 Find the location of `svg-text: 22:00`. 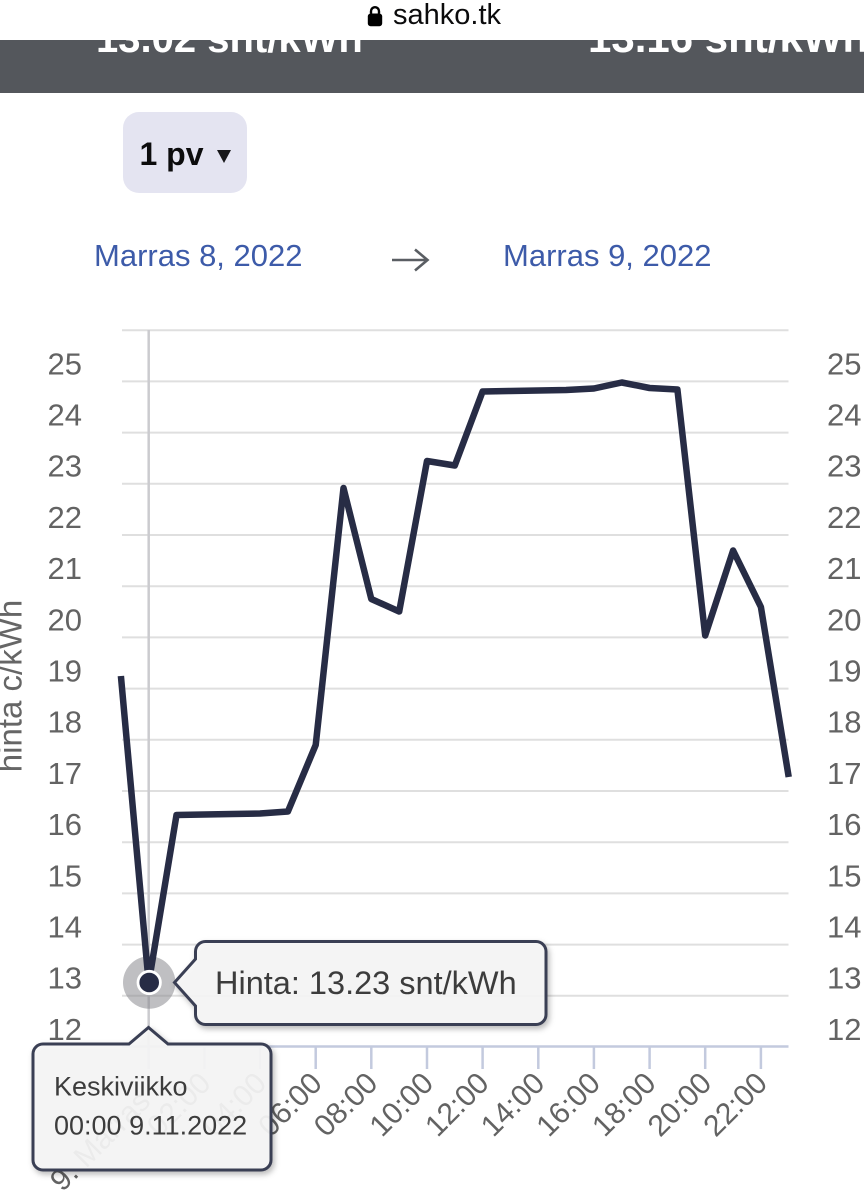

svg-text: 22:00 is located at coordinates (735, 1105).